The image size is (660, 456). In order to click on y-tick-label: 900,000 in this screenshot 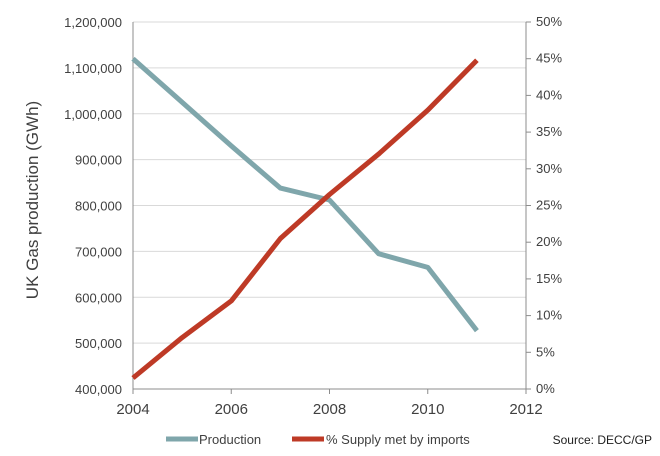, I will do `click(98, 160)`.